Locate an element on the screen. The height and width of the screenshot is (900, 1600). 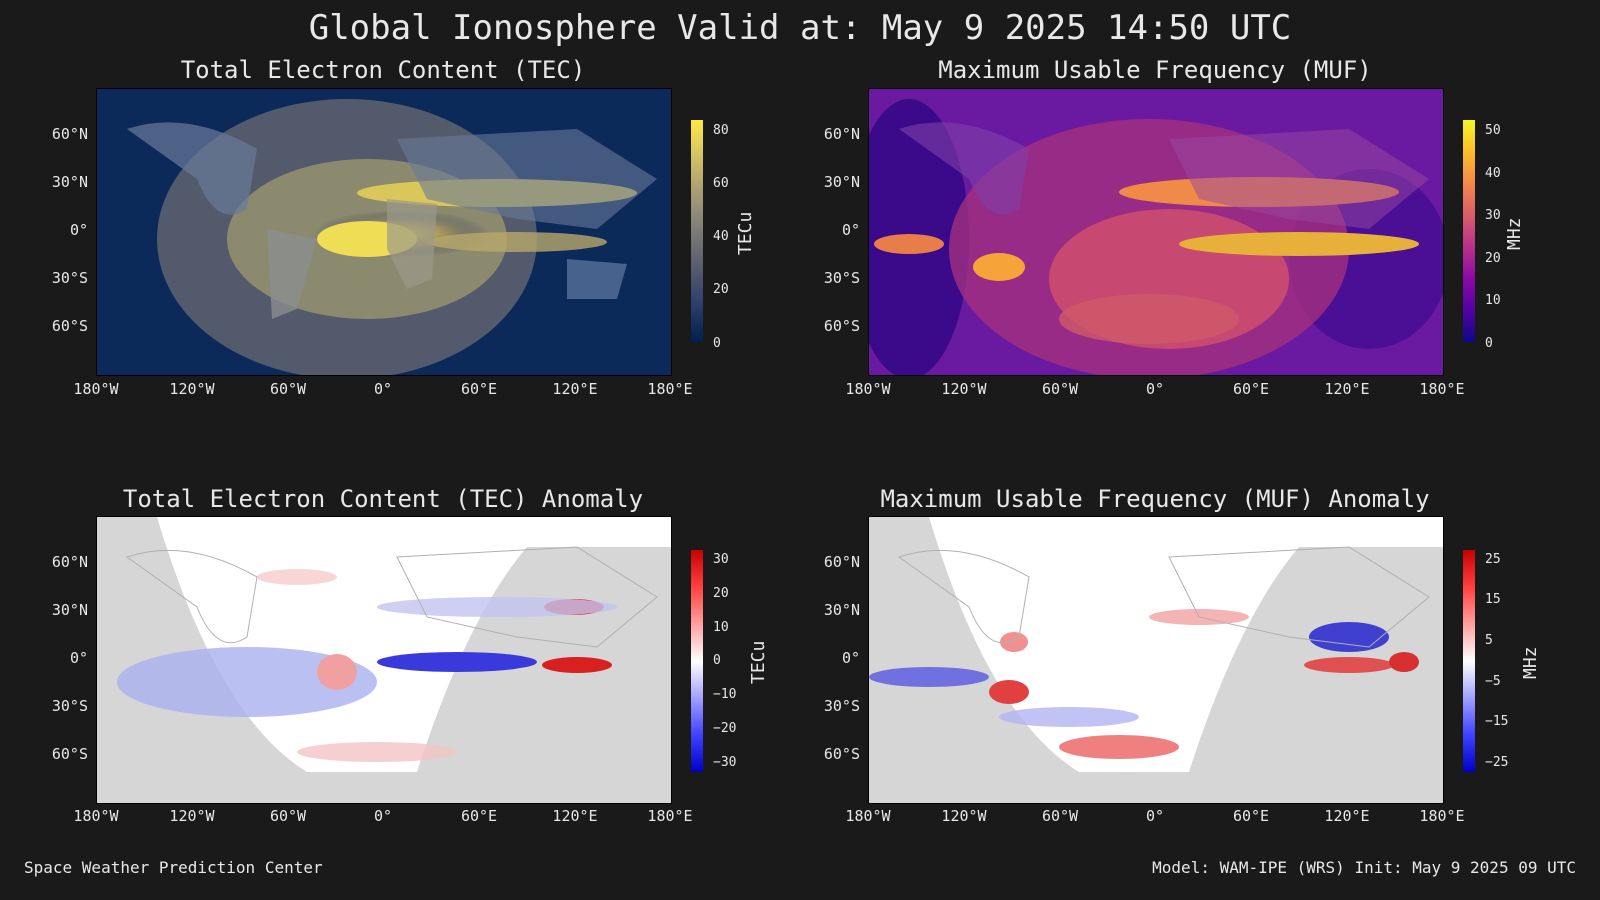
muf-lat-tick: 0° is located at coordinates (850, 230).